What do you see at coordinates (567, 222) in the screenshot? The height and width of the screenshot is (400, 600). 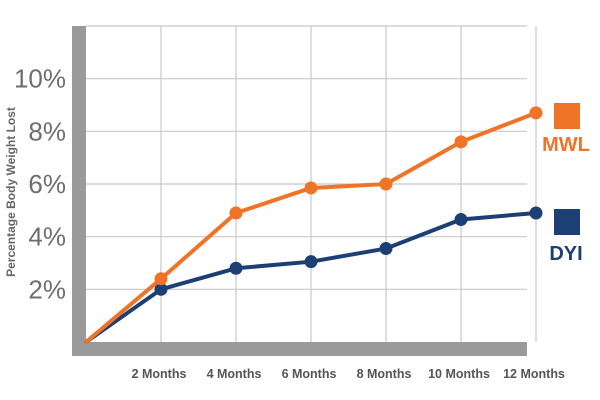 I see `legend-swatch-dyi` at bounding box center [567, 222].